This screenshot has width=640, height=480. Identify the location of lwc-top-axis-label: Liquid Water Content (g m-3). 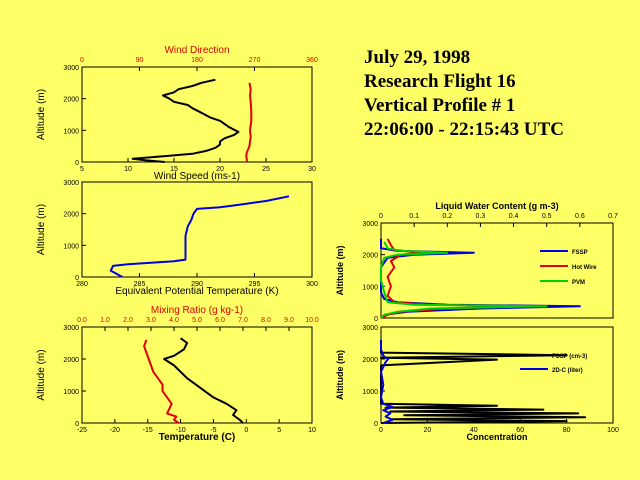
(496, 206).